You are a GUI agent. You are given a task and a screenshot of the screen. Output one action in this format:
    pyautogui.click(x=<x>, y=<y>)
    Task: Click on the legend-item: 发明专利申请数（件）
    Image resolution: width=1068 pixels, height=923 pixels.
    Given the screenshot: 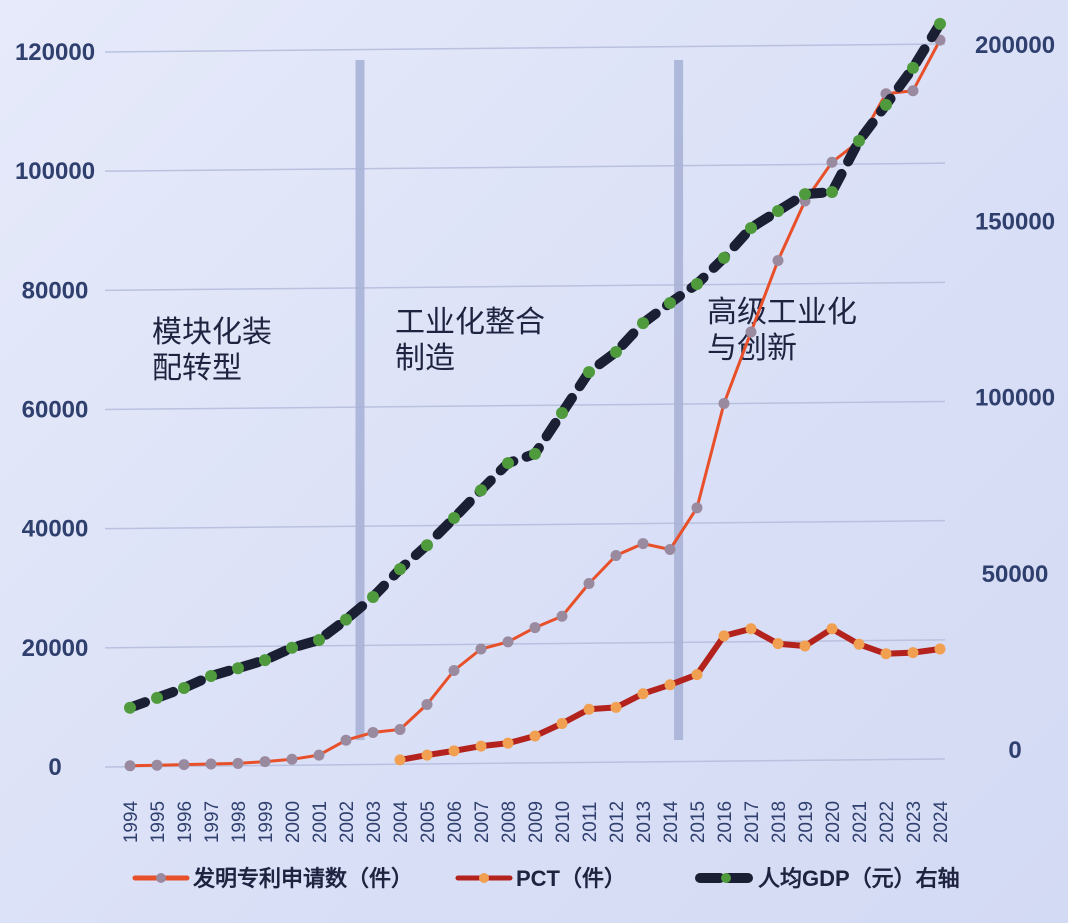 What is the action you would take?
    pyautogui.click(x=272, y=878)
    